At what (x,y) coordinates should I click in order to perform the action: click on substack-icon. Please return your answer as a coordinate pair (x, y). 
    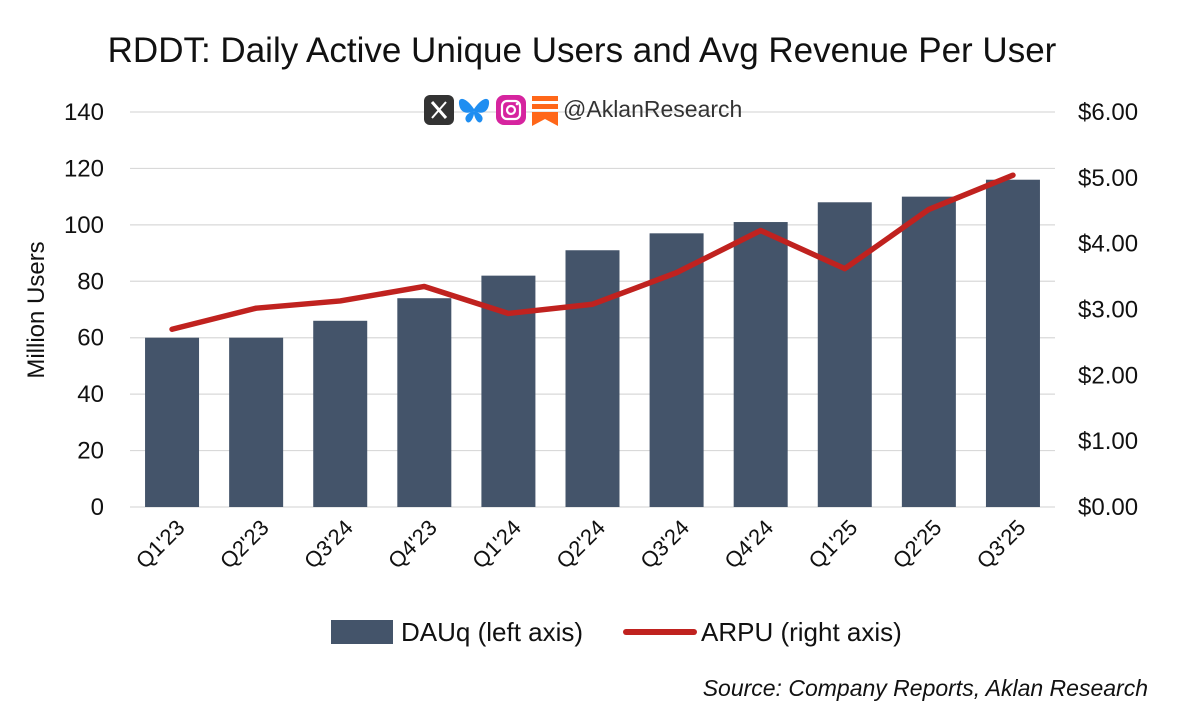
    Looking at the image, I should click on (545, 111).